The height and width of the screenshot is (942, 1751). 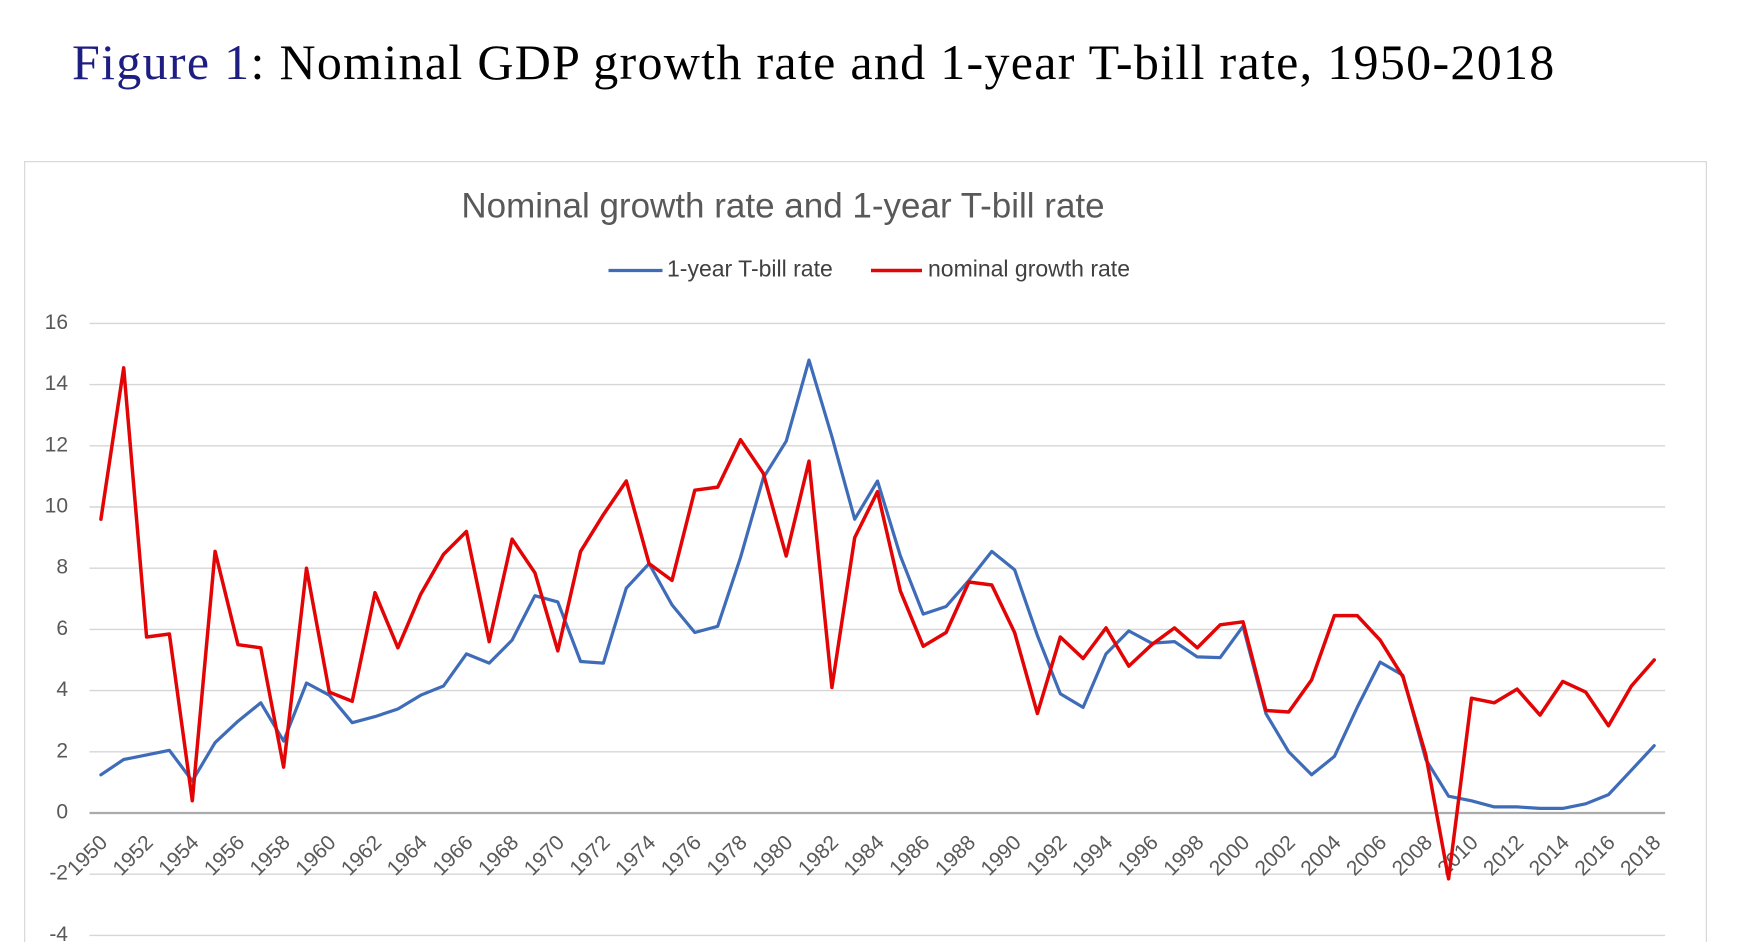 I want to click on svg-text: 6, so click(x=62, y=628).